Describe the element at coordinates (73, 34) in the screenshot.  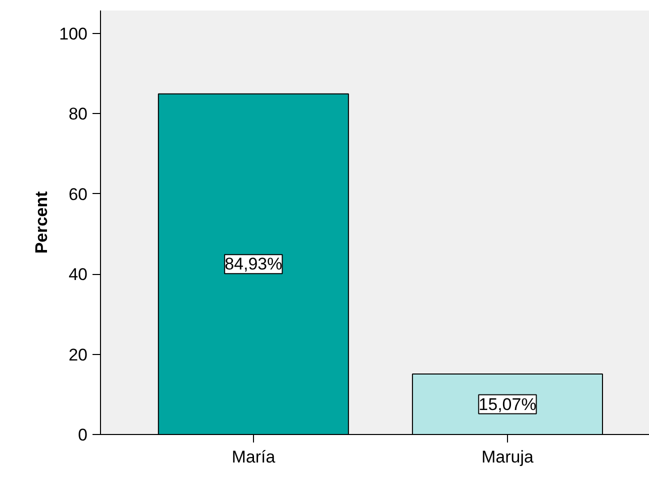
I see `y-tick-label: 100` at that location.